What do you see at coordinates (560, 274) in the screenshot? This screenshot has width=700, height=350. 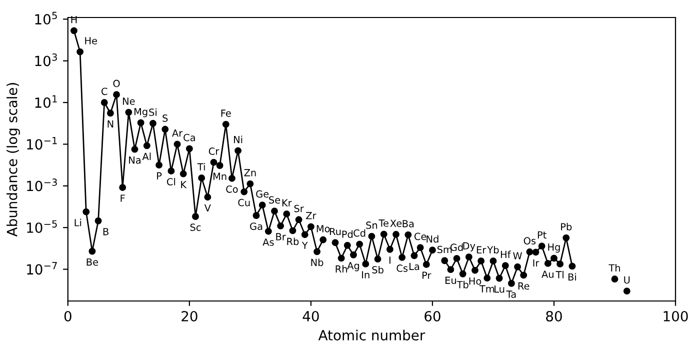 I see `annotation: Tl` at bounding box center [560, 274].